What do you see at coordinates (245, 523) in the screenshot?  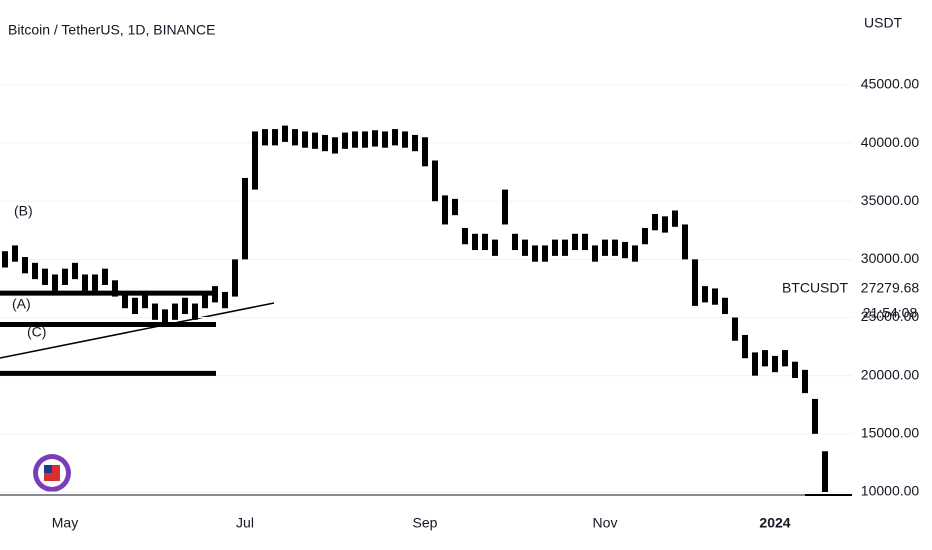 I see `x-tick-label: Jul` at bounding box center [245, 523].